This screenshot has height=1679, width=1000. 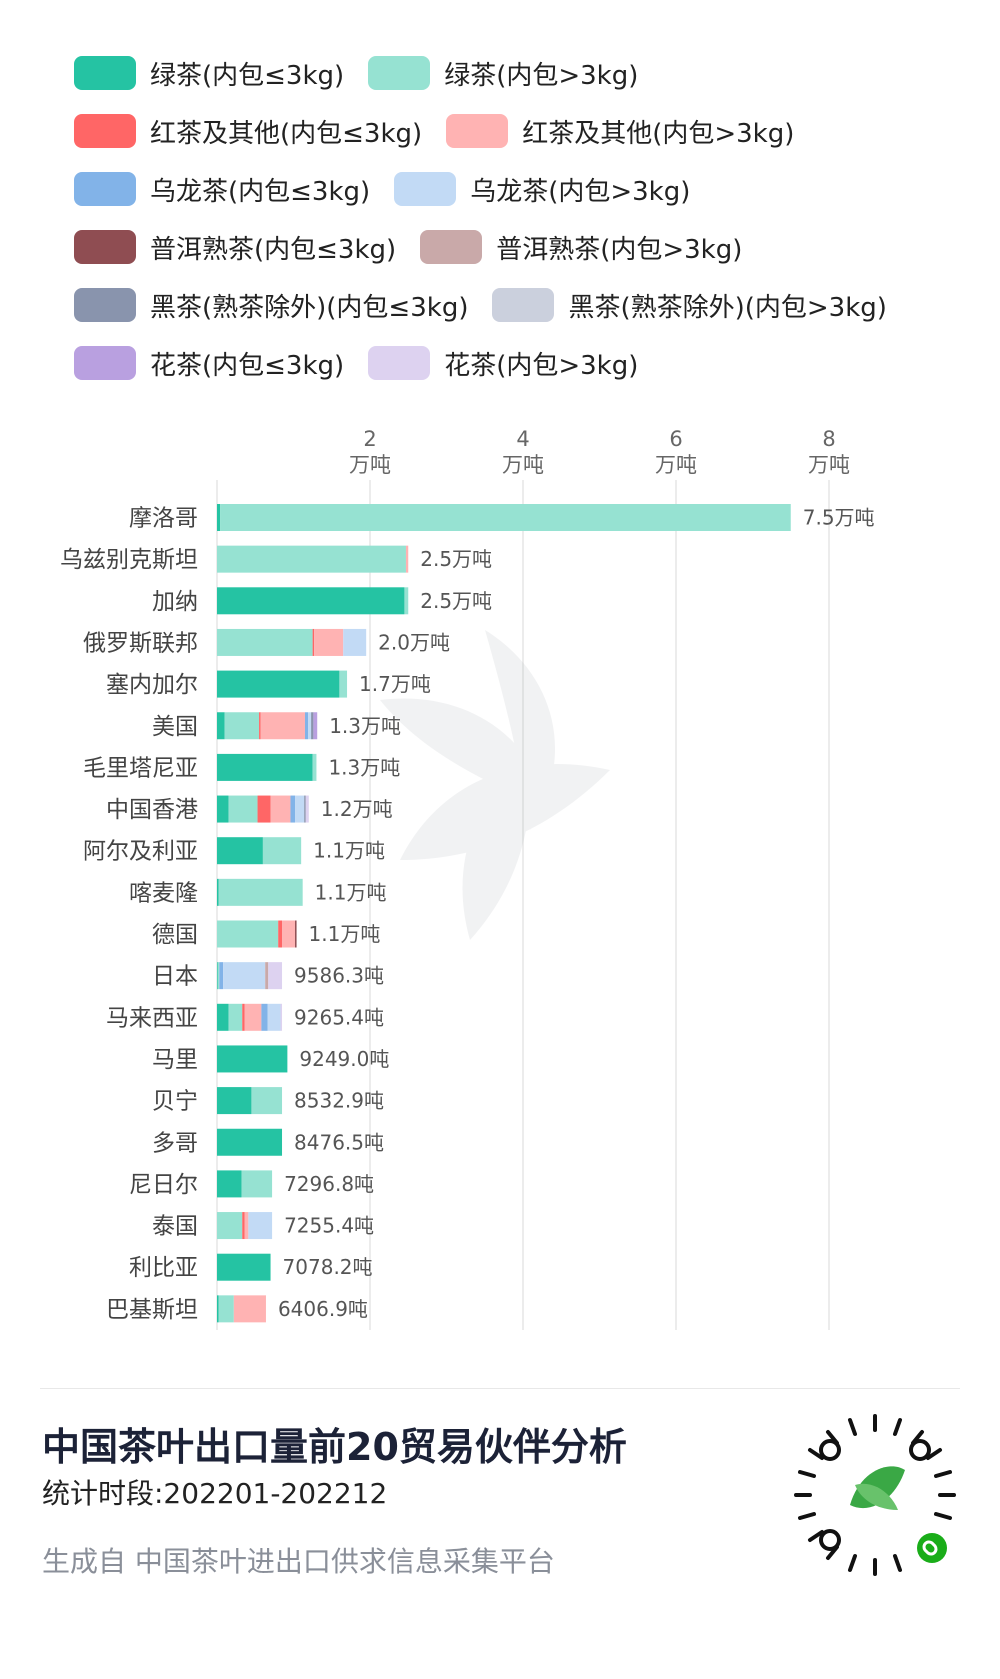 I want to click on legend-item: 绿茶(内包≤3kg), so click(x=209, y=73).